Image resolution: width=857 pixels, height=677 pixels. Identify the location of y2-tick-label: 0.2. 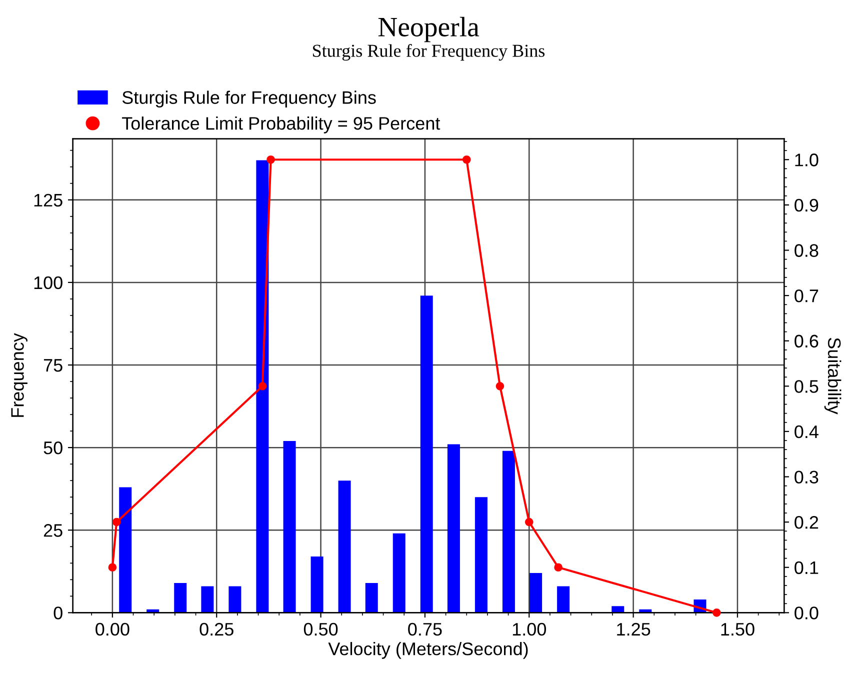
(806, 522).